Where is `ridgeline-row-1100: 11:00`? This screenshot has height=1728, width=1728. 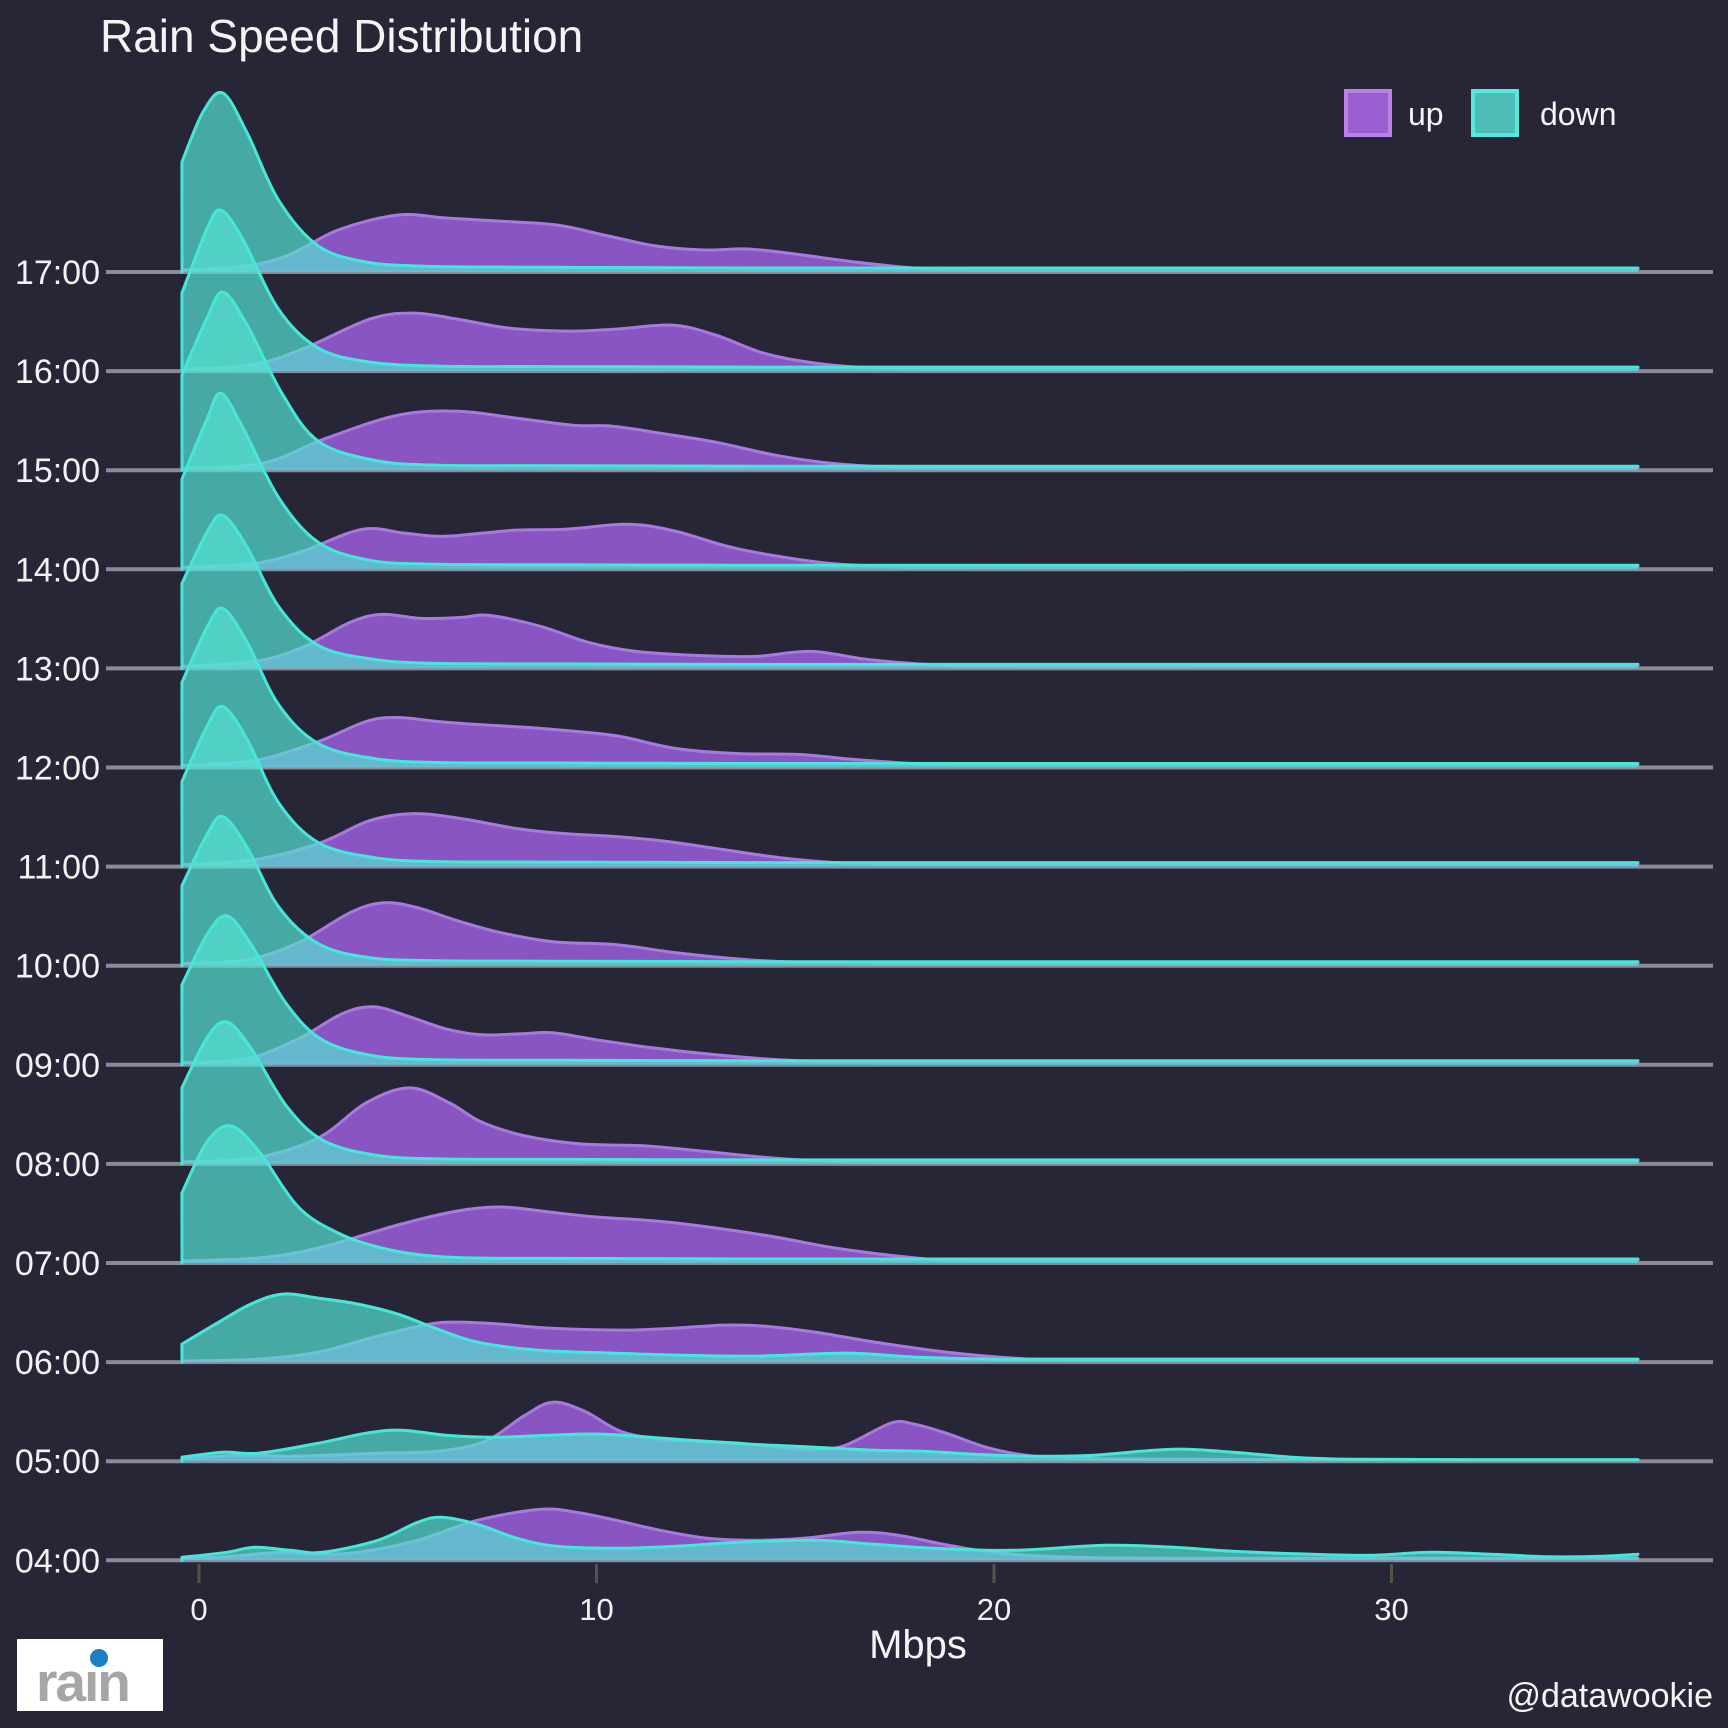 ridgeline-row-1100: 11:00 is located at coordinates (865, 795).